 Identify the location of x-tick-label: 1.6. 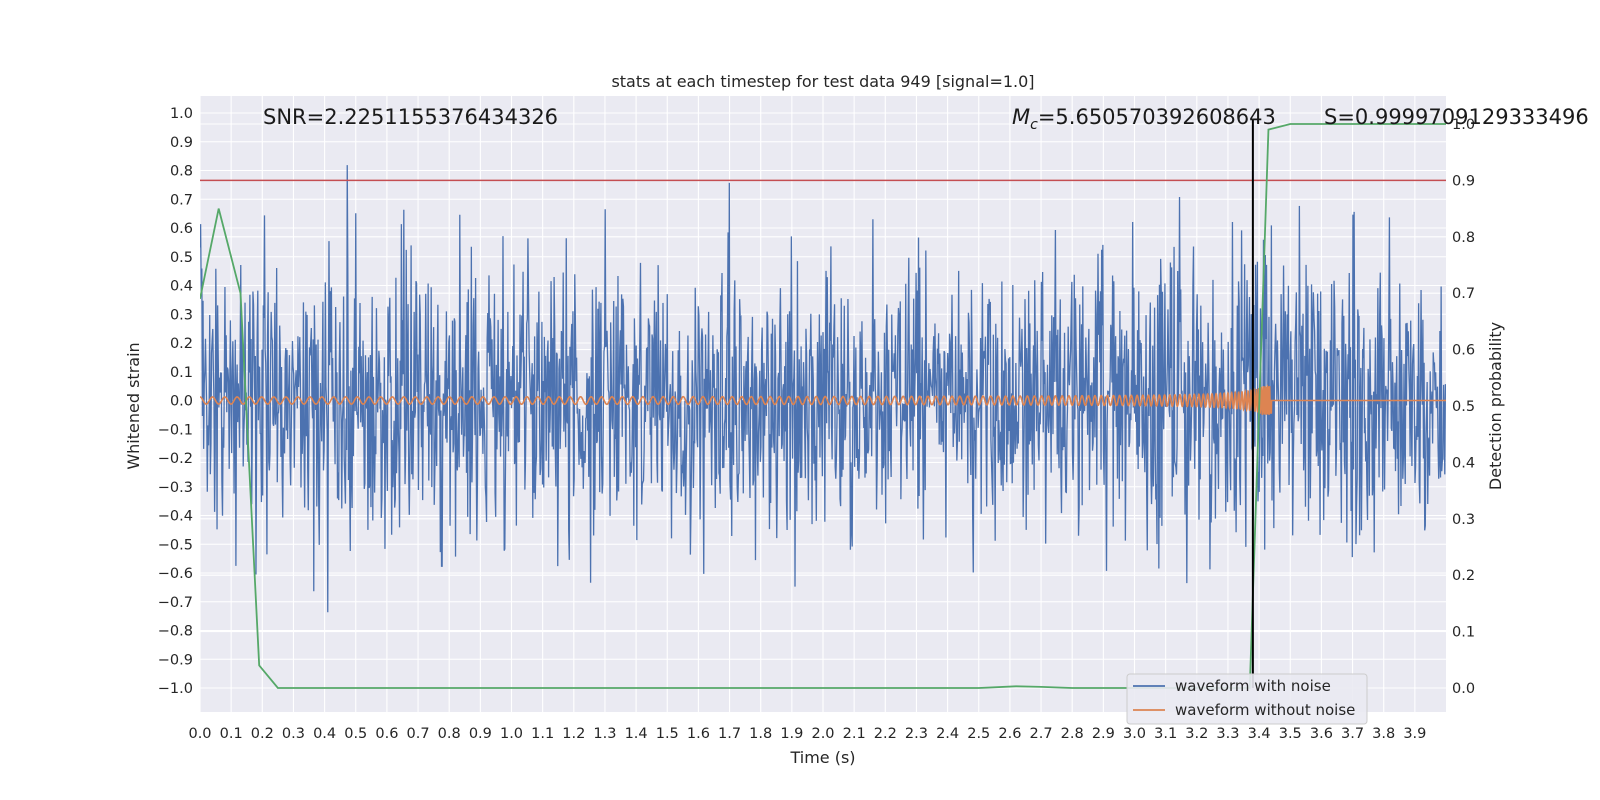
(698, 734).